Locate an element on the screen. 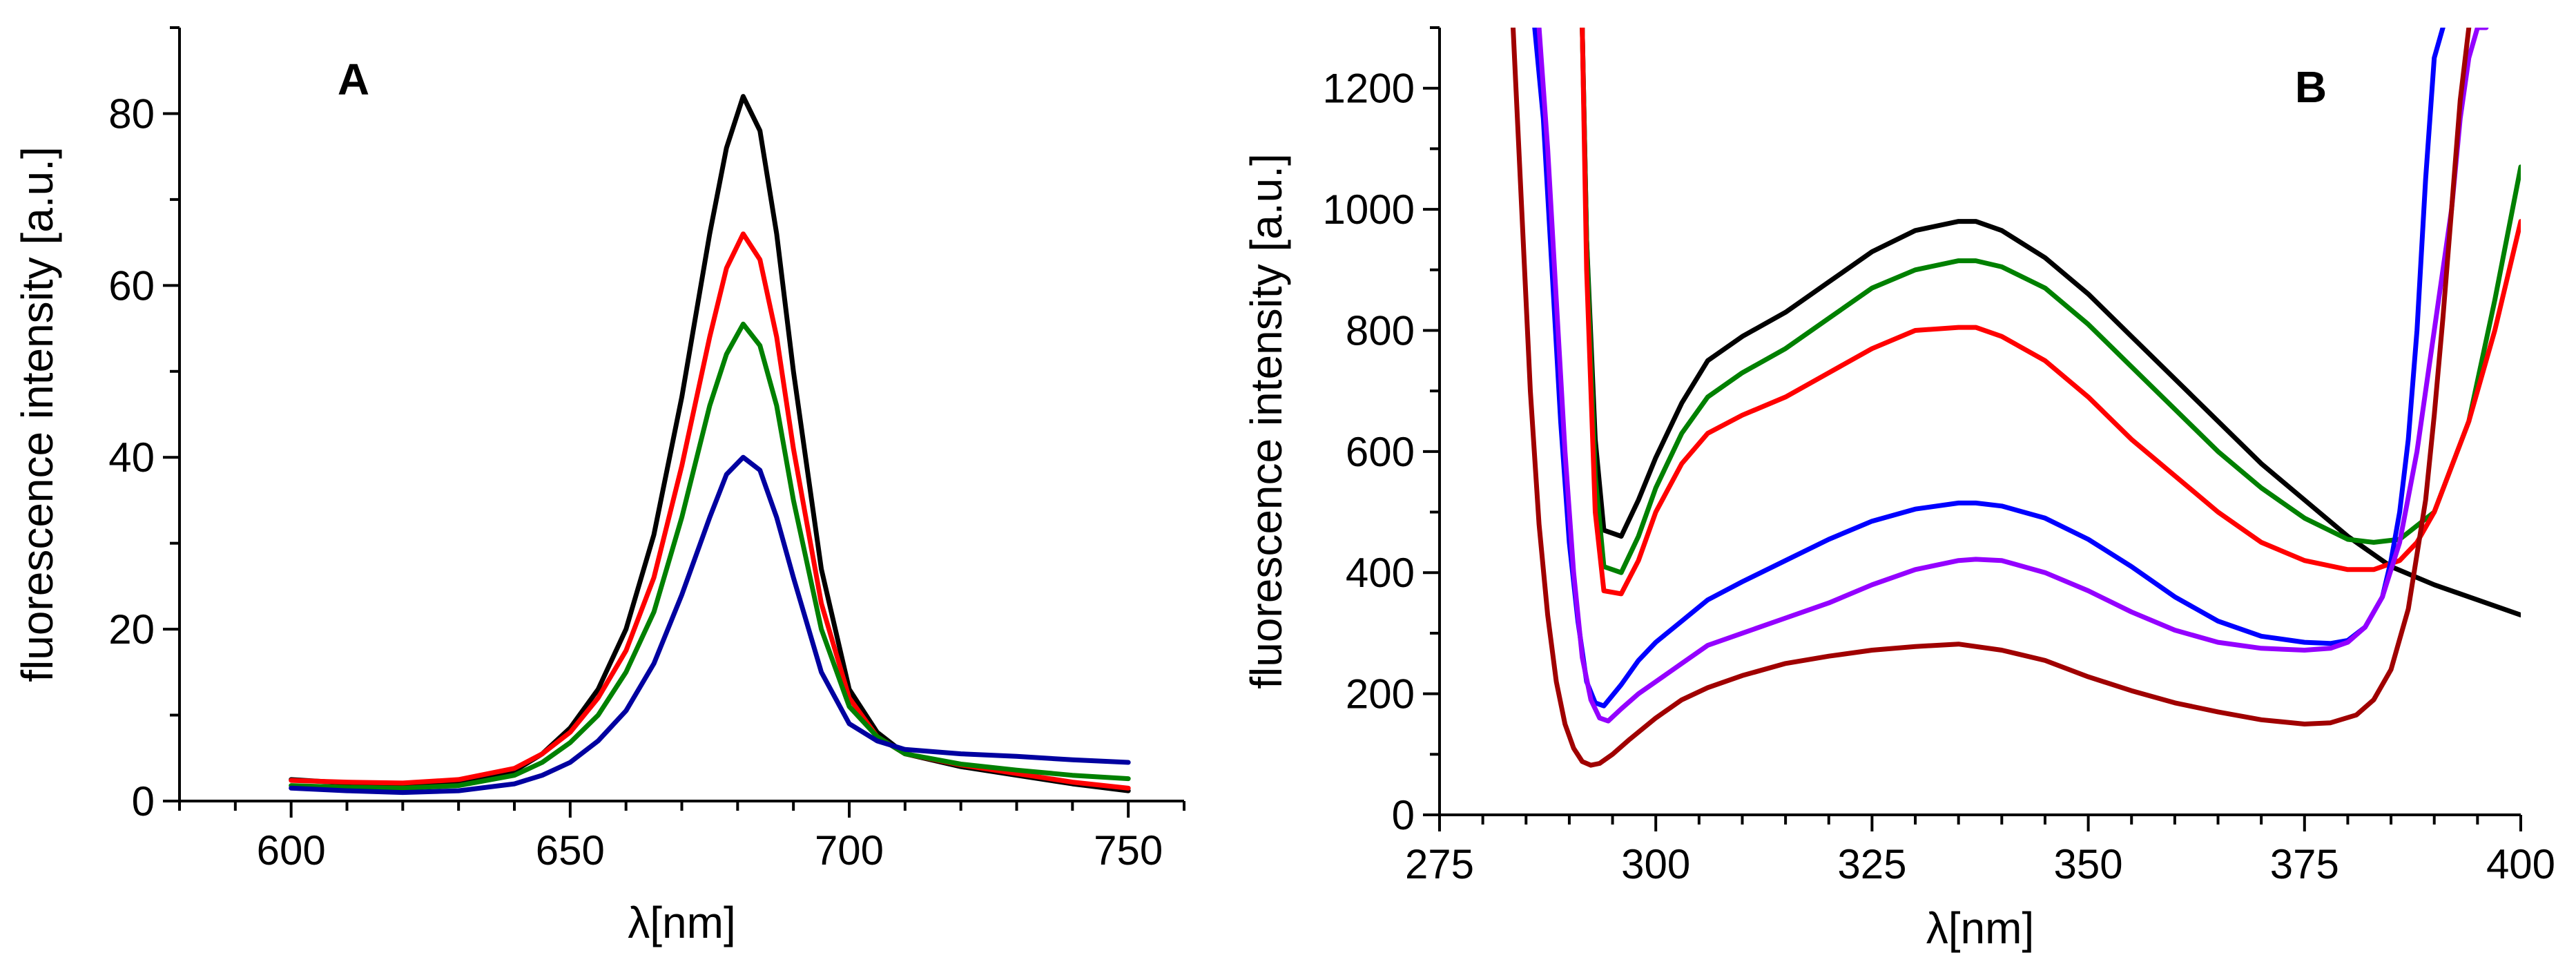 The width and height of the screenshot is (2576, 973). x-tick-label: 375 is located at coordinates (2305, 864).